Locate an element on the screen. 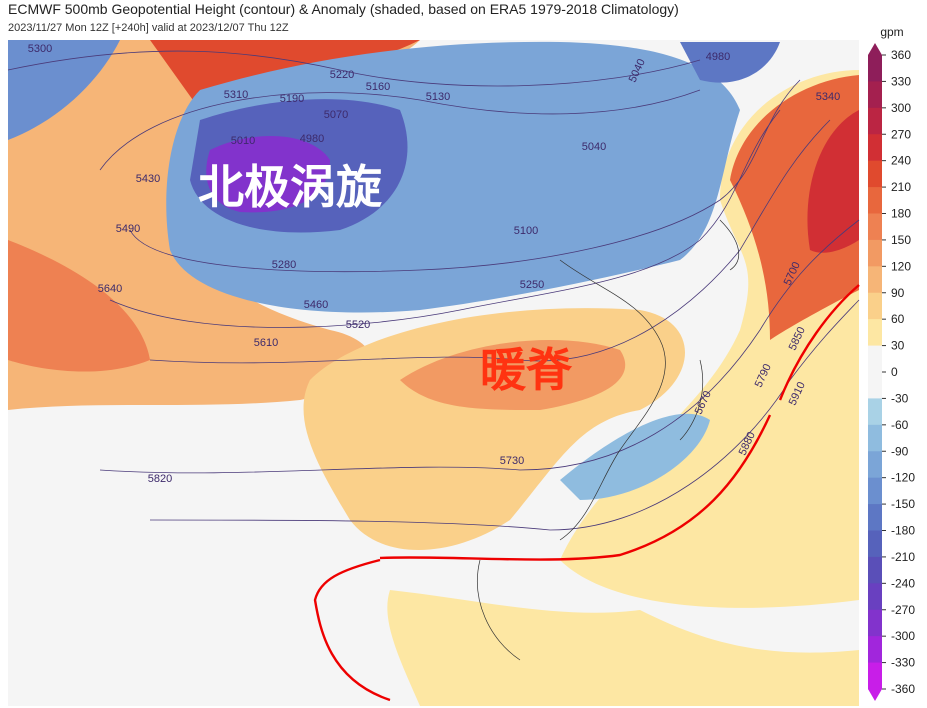  warm-south is located at coordinates (623, 648).